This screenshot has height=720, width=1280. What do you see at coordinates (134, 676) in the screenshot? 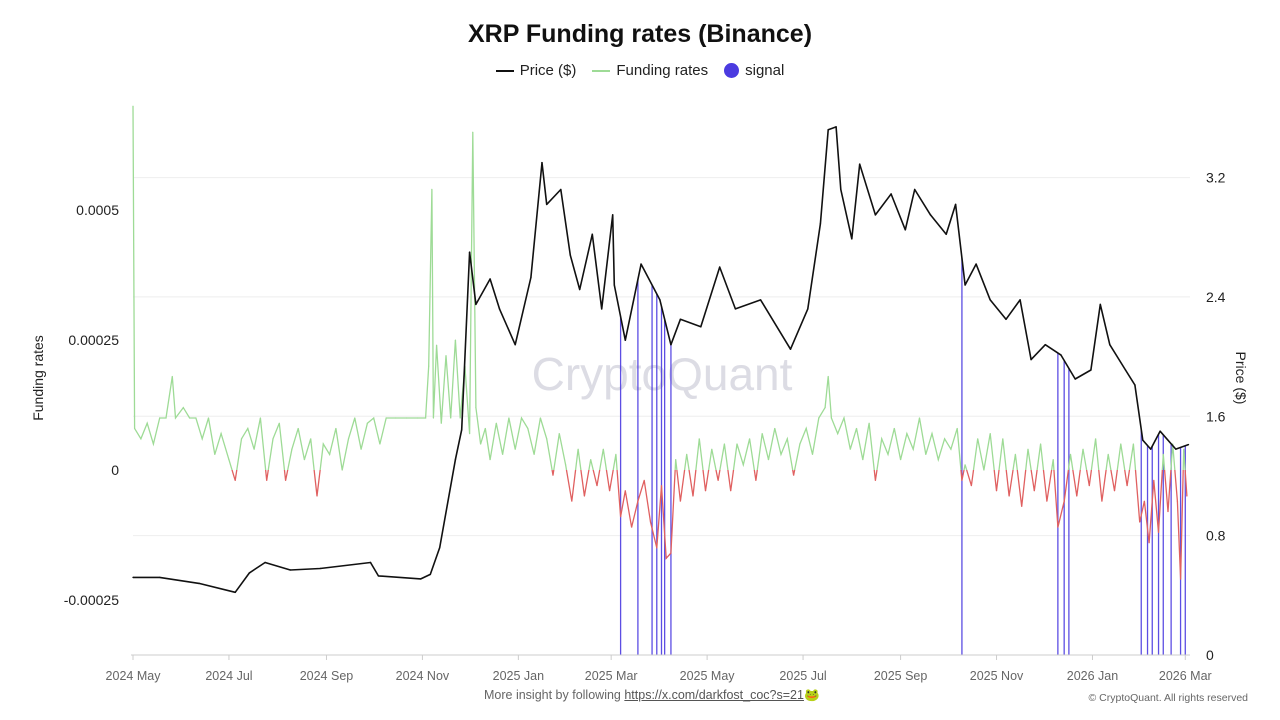
I see `x-tick-label: 2024 May` at bounding box center [134, 676].